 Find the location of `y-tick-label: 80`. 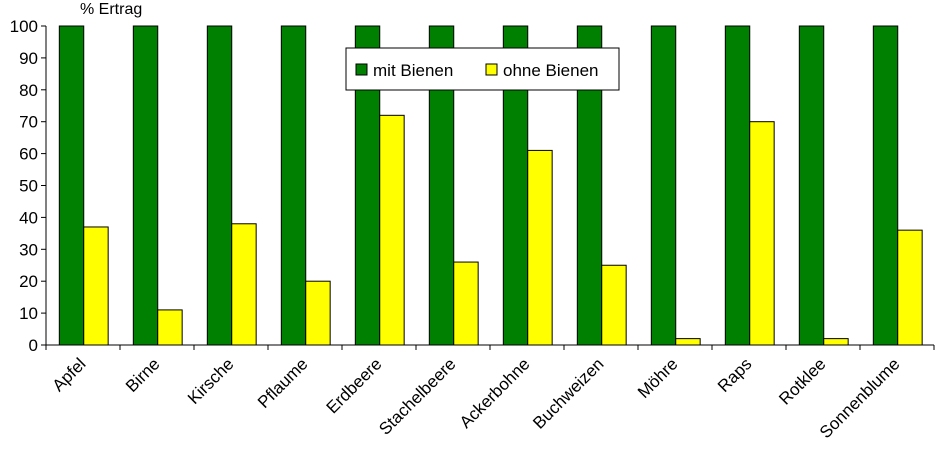

y-tick-label: 80 is located at coordinates (28, 90).